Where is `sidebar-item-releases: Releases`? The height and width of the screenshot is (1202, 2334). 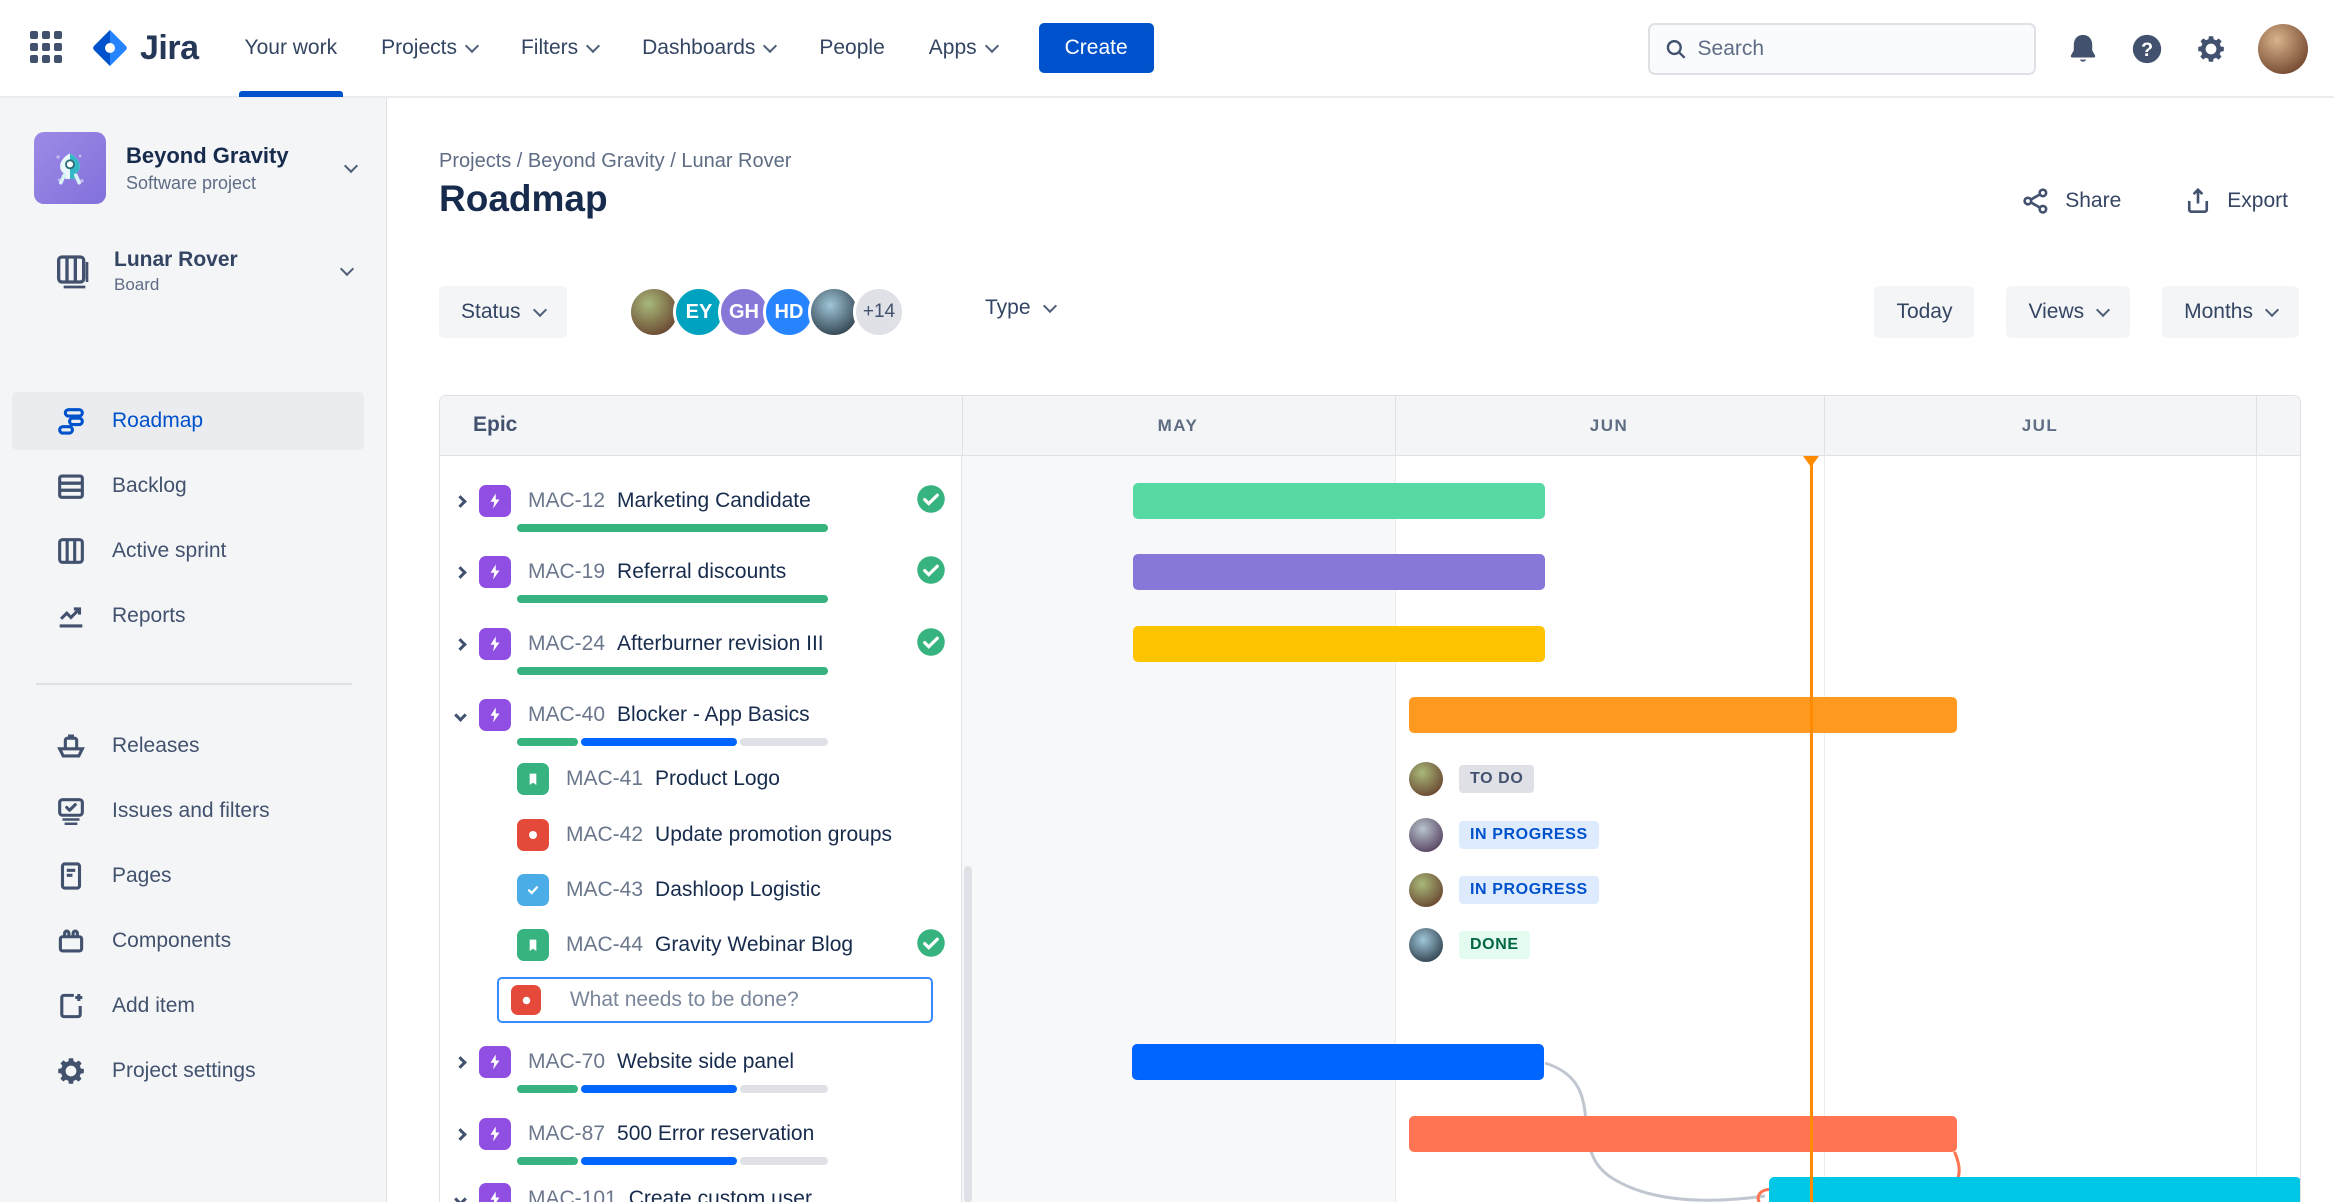
sidebar-item-releases: Releases is located at coordinates (188, 746).